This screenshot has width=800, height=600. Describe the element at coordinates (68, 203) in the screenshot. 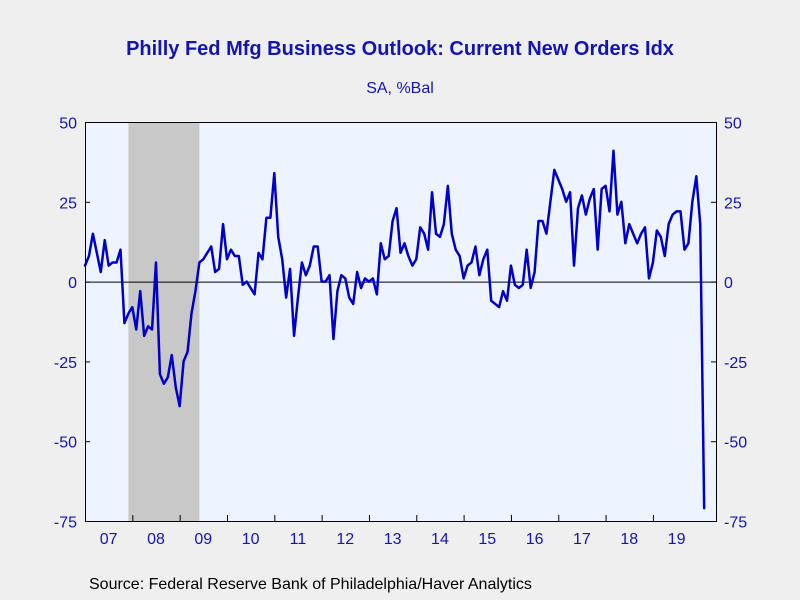

I see `y-tick-label-left: 25` at that location.